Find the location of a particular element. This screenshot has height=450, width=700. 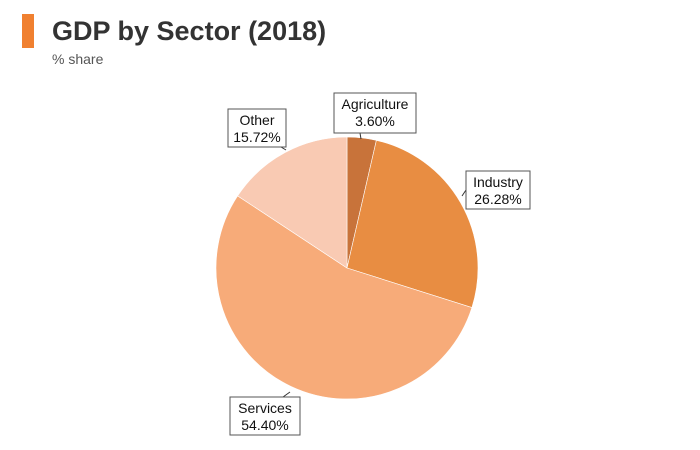

slice-name: Services is located at coordinates (265, 408).